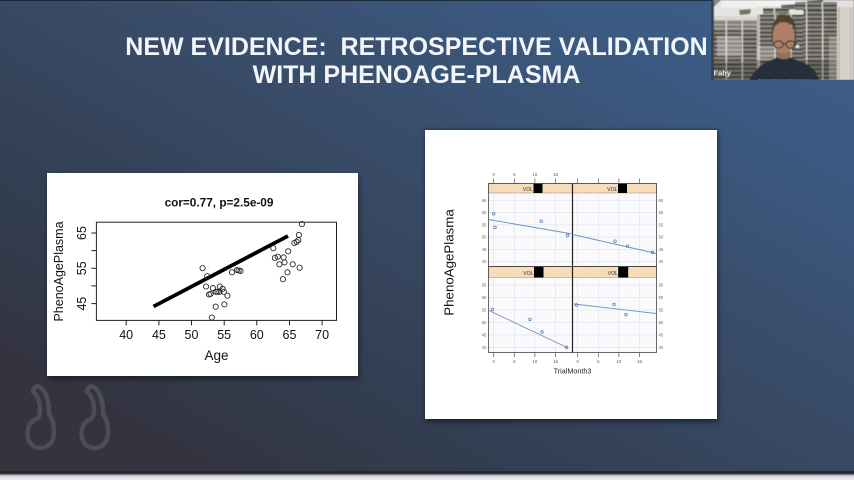 This screenshot has width=854, height=480. Describe the element at coordinates (723, 73) in the screenshot. I see `svg-text: Fahy` at that location.